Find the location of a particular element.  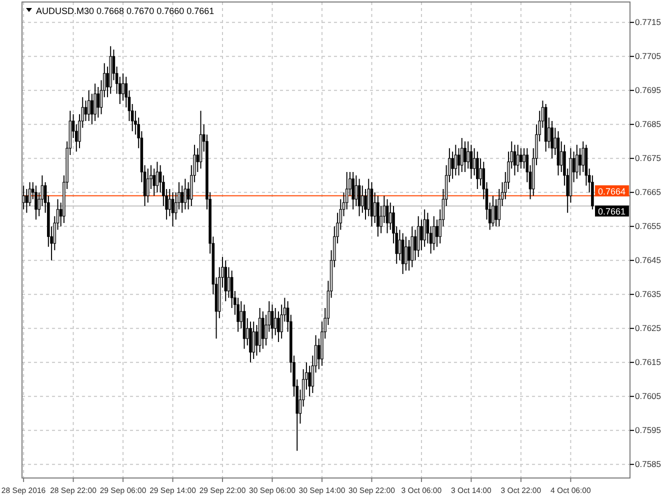

y-tick-label: 0.7685 is located at coordinates (648, 124).